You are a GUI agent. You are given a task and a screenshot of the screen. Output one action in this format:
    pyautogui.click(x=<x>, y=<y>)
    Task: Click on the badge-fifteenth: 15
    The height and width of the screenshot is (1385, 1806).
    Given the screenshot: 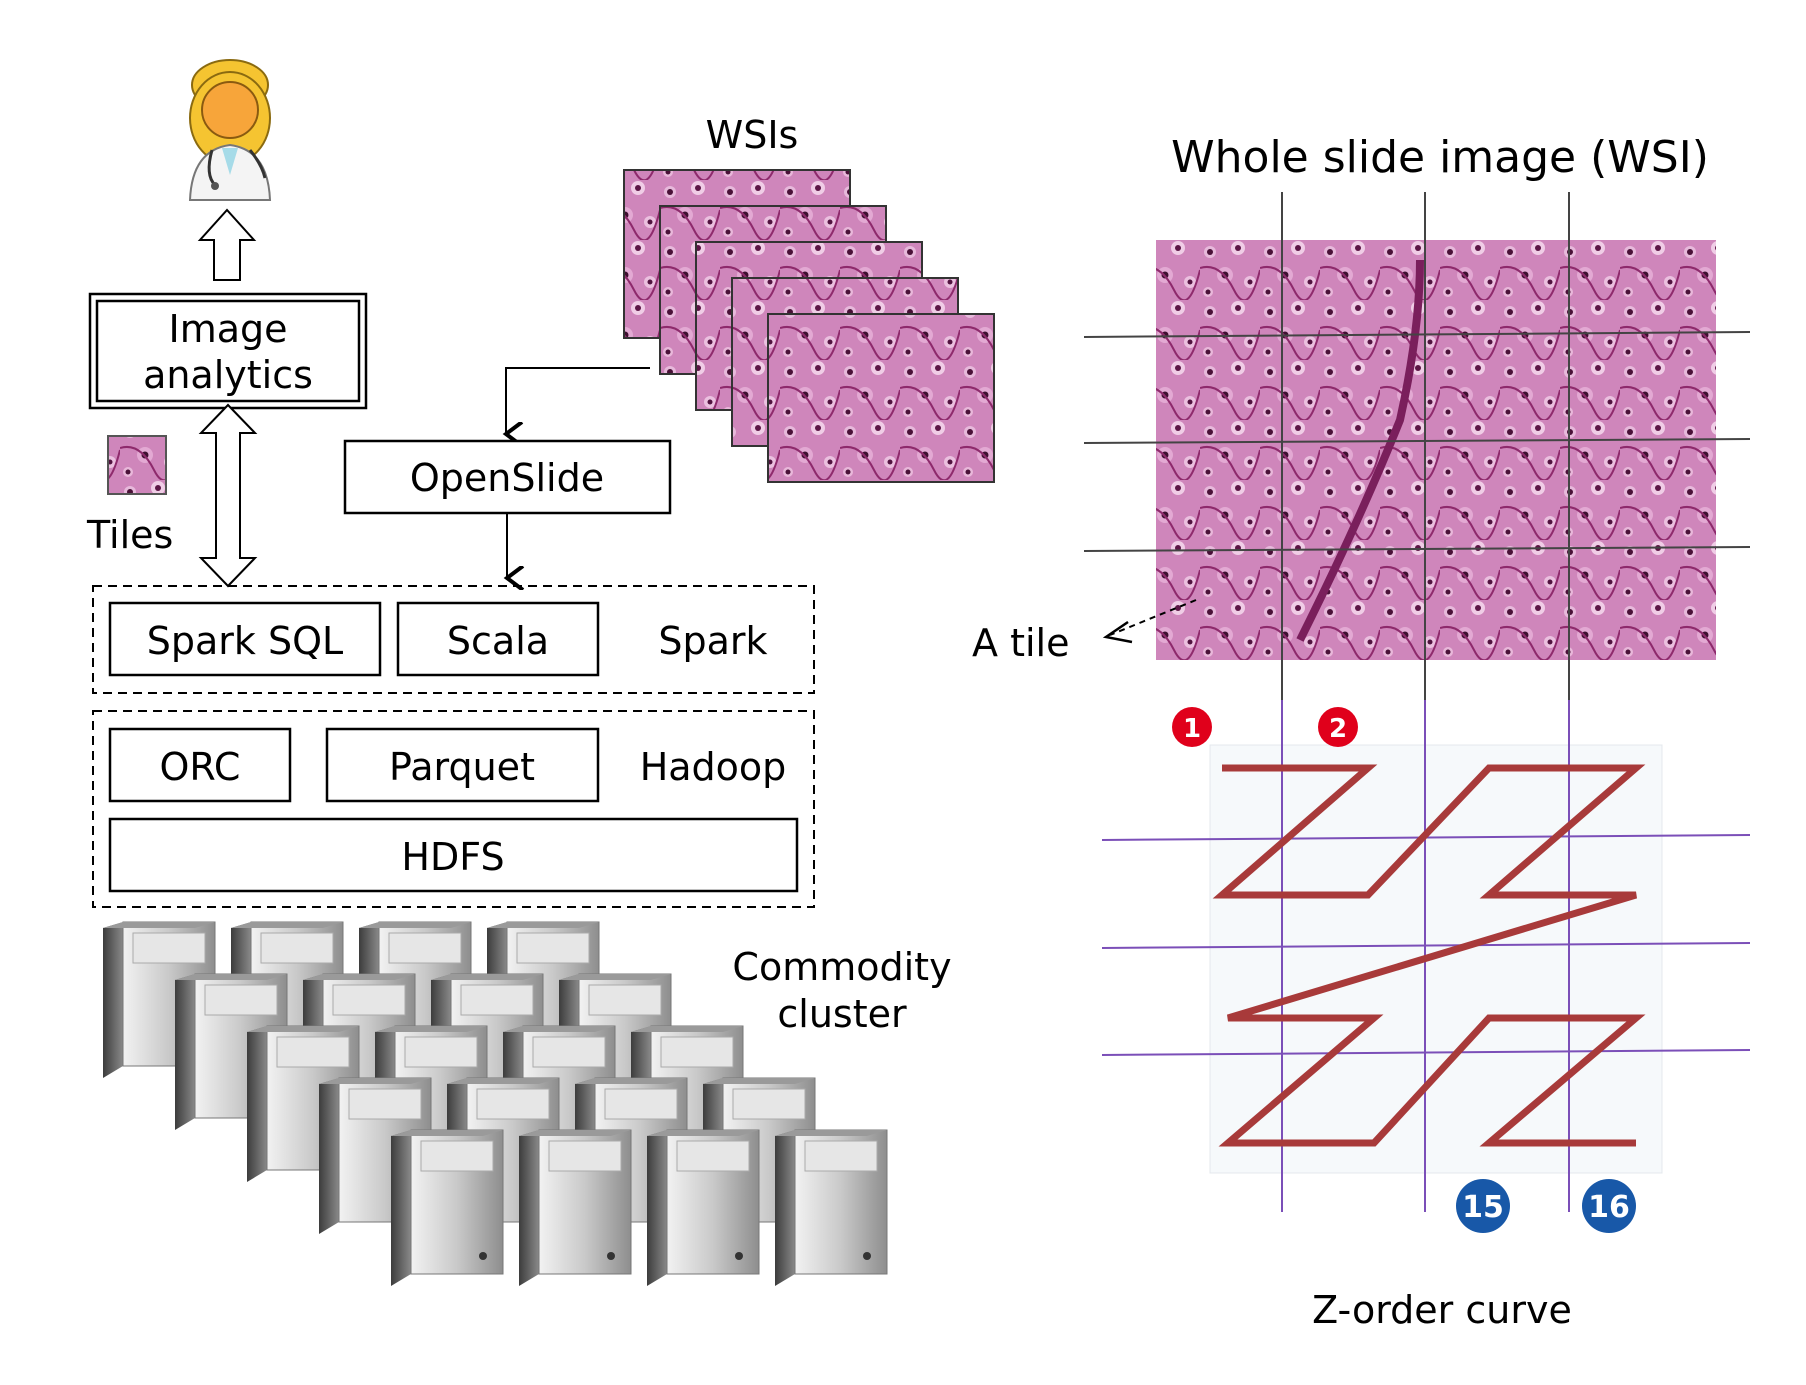 What is the action you would take?
    pyautogui.click(x=1483, y=1206)
    